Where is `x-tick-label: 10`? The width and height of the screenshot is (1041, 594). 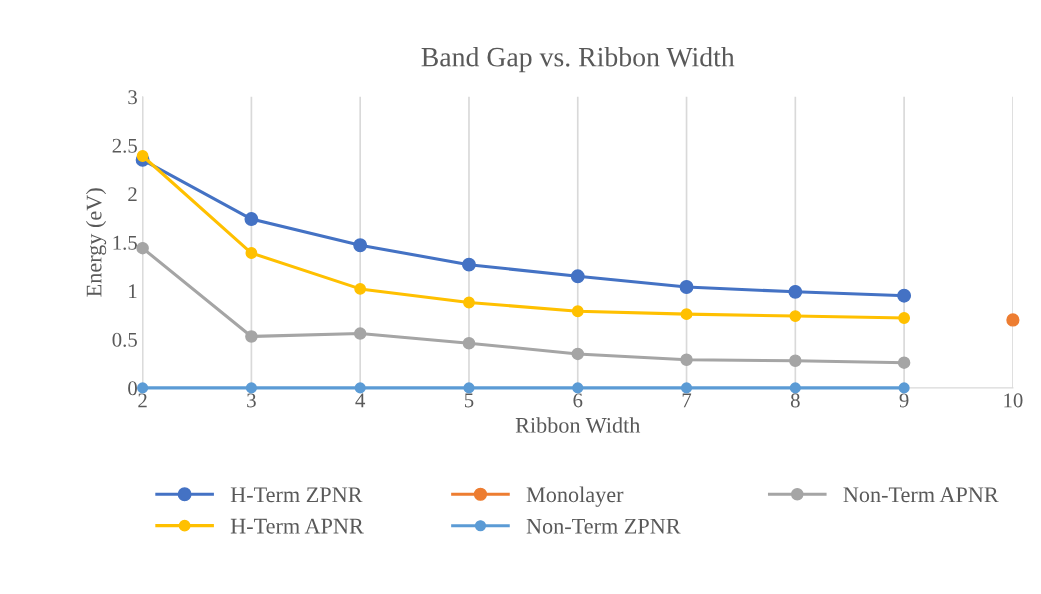 x-tick-label: 10 is located at coordinates (1013, 400).